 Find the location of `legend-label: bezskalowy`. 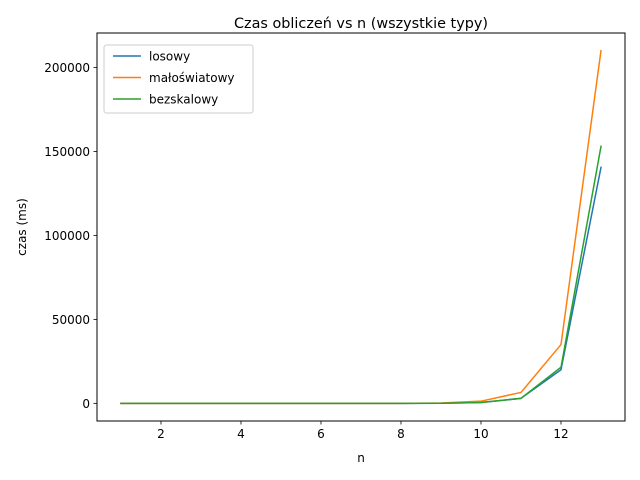

legend-label: bezskalowy is located at coordinates (183, 100).